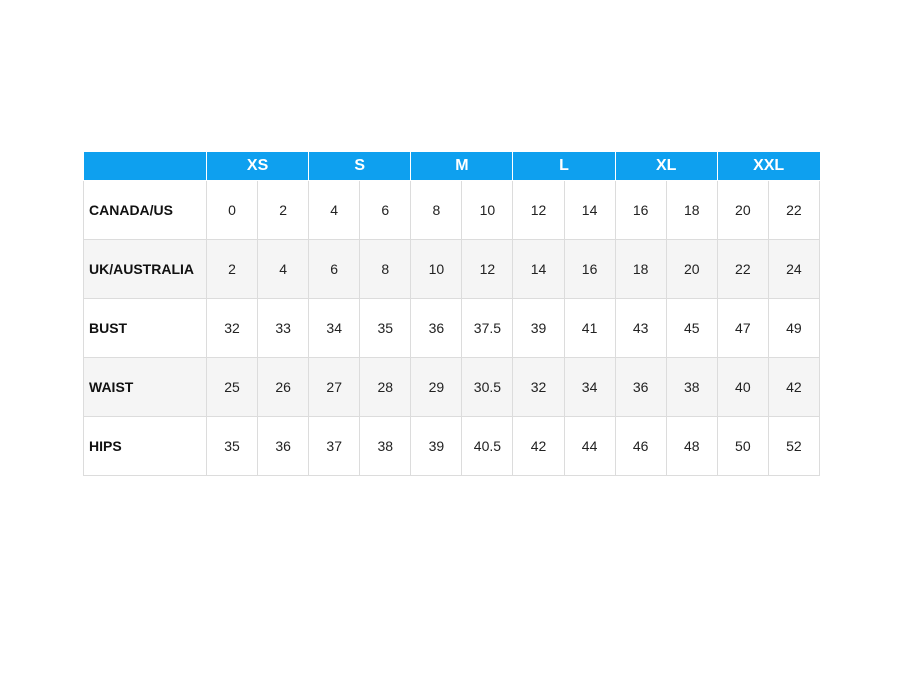  I want to click on size-value: 49, so click(794, 328).